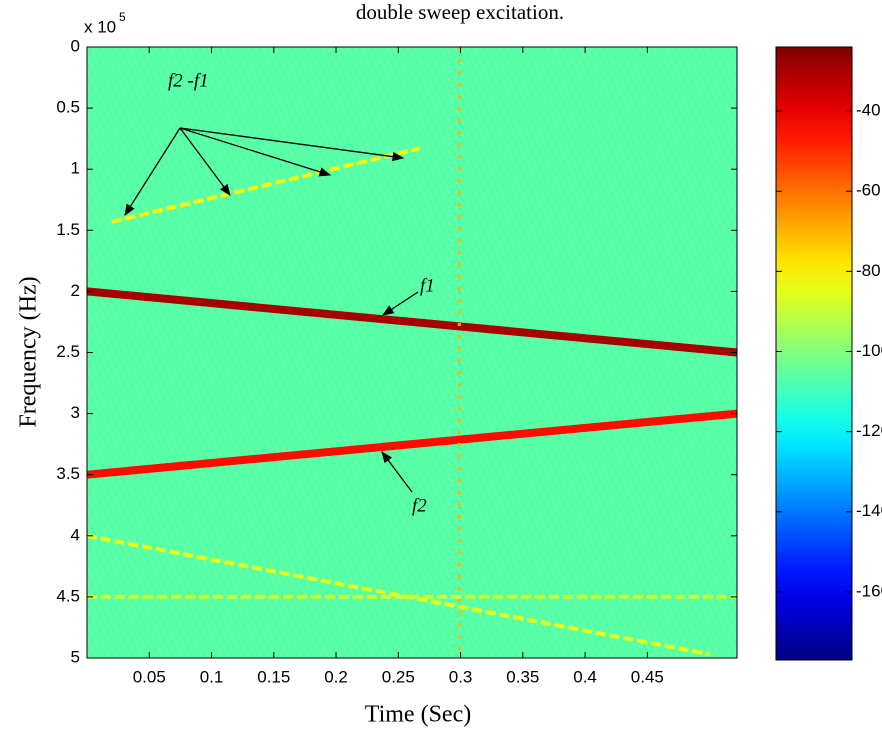  What do you see at coordinates (149, 676) in the screenshot?
I see `x-tick-label: 0.05` at bounding box center [149, 676].